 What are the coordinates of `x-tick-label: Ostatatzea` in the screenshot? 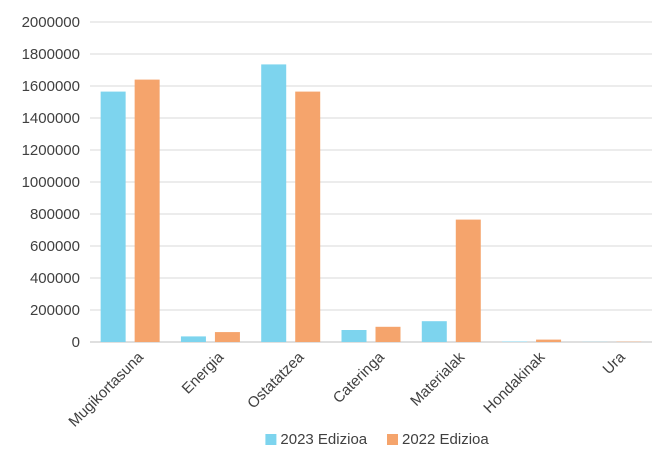 It's located at (276, 380).